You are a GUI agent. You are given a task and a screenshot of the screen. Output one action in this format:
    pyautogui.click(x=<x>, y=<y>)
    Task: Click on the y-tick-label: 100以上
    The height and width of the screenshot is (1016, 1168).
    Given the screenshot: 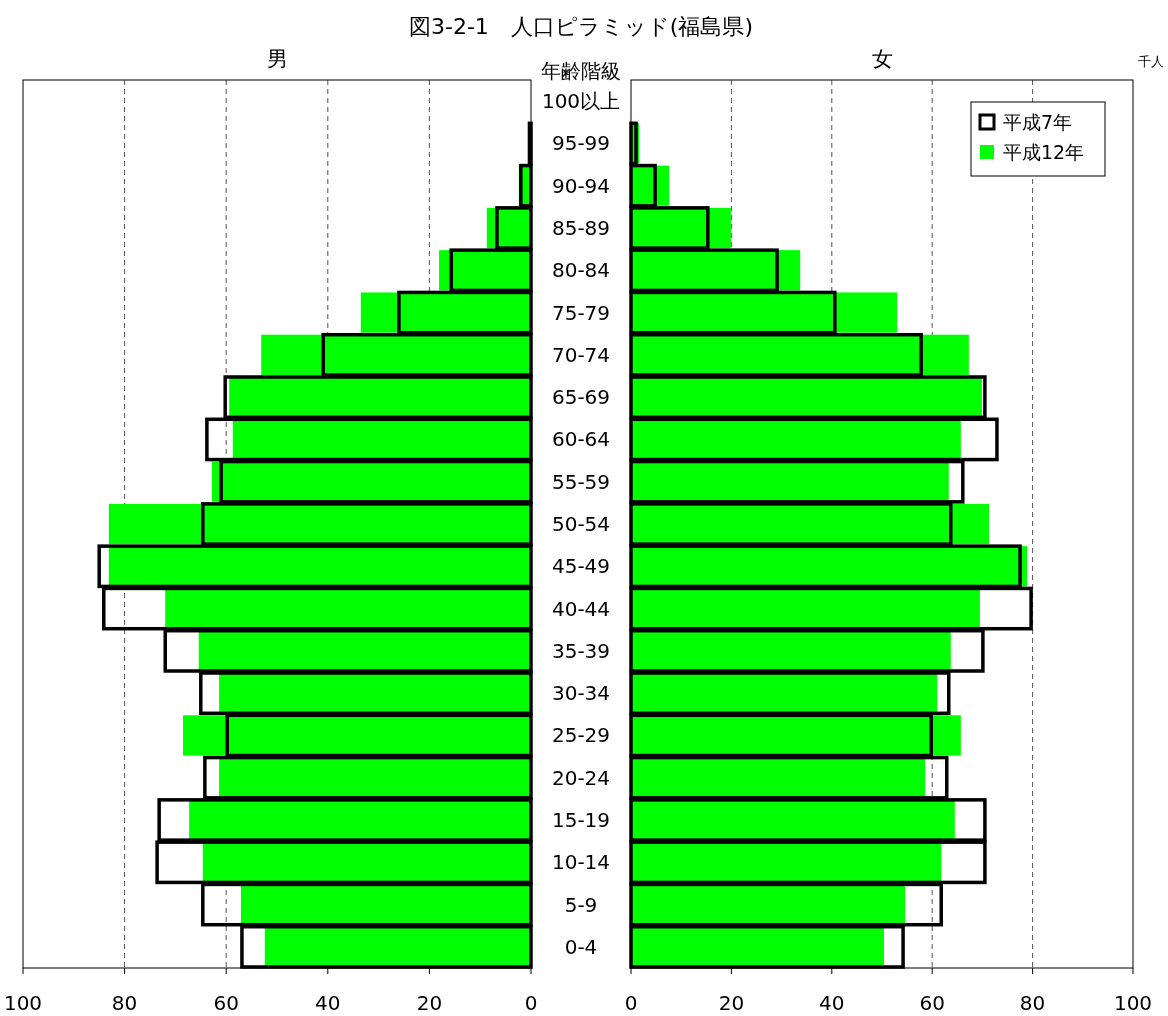 What is the action you would take?
    pyautogui.click(x=581, y=101)
    